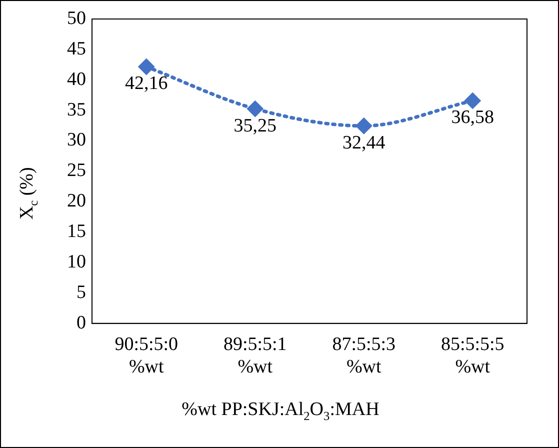  What do you see at coordinates (76, 18) in the screenshot?
I see `y-tick-label: 50` at bounding box center [76, 18].